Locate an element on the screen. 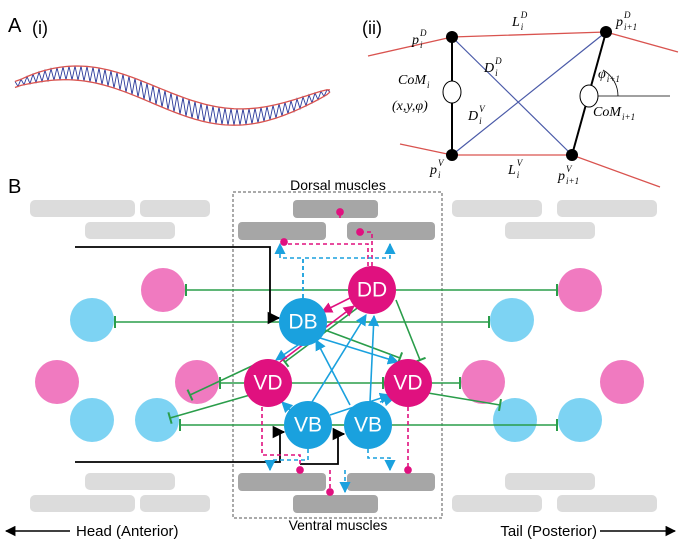 This screenshot has width=681, height=544. label-base: (x,y,φ) is located at coordinates (410, 106).